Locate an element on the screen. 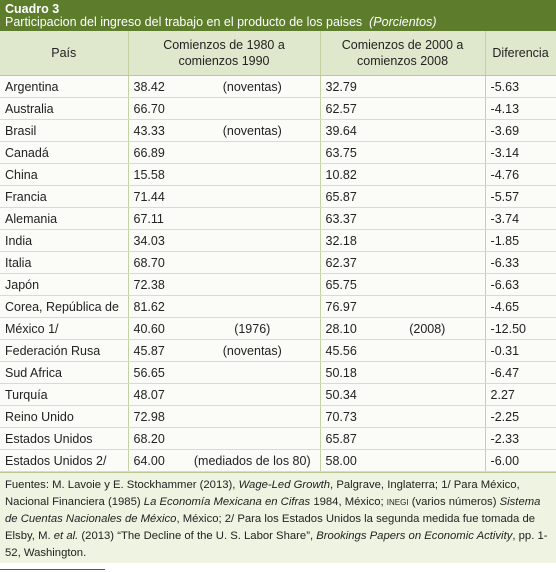 The height and width of the screenshot is (572, 556). value-2000-cell: 76.97 is located at coordinates (345, 306).